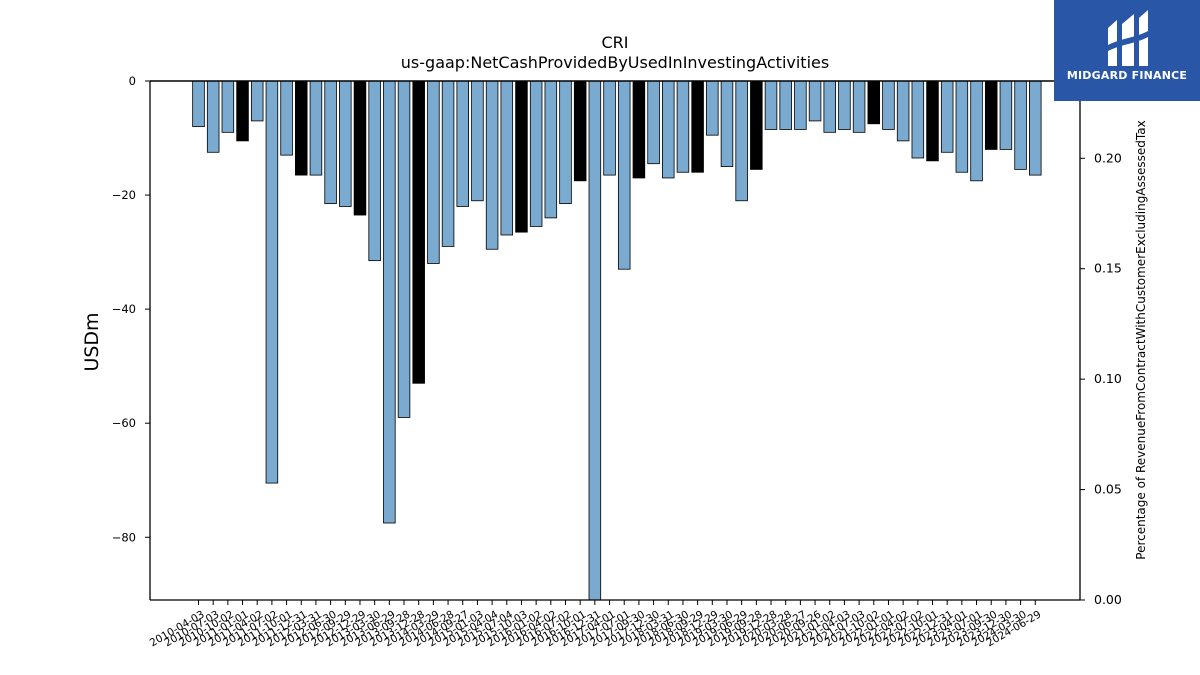 The height and width of the screenshot is (675, 1200). Describe the element at coordinates (1108, 599) in the screenshot. I see `y-tick-label-right: 0.00` at that location.